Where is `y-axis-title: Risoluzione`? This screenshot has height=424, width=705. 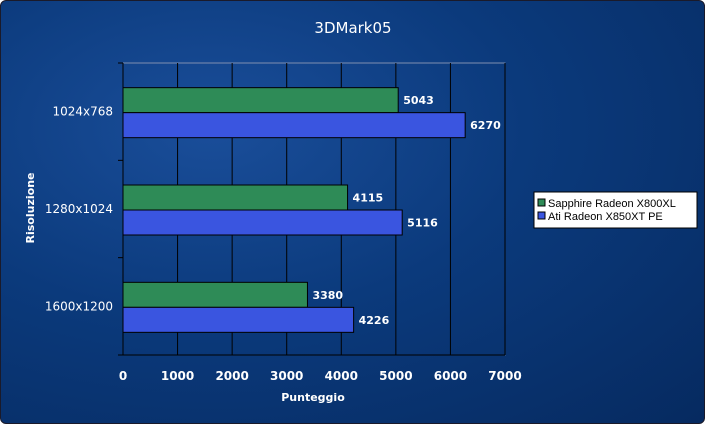
y-axis-title: Risoluzione is located at coordinates (30, 208).